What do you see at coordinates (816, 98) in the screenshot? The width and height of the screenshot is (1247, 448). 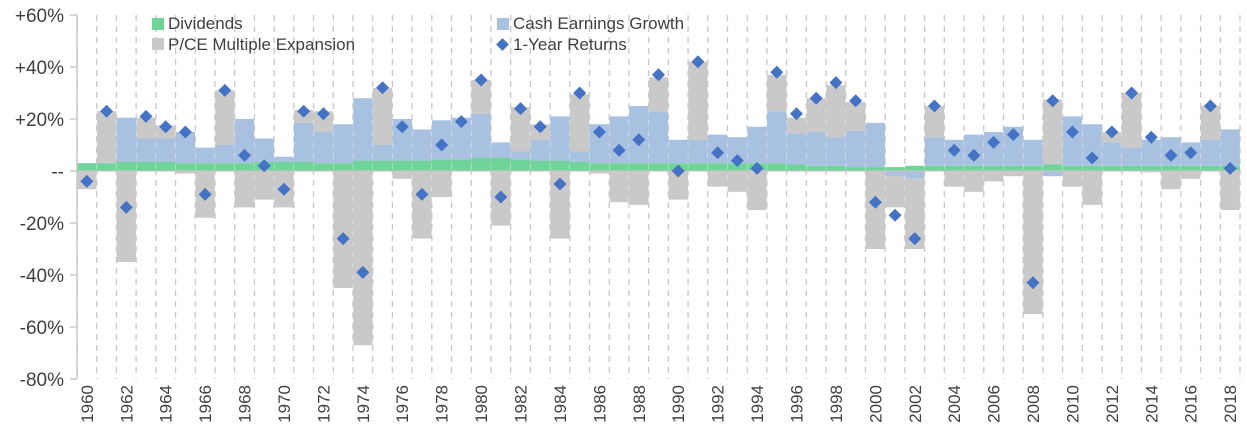 I see `return-marker-1997` at bounding box center [816, 98].